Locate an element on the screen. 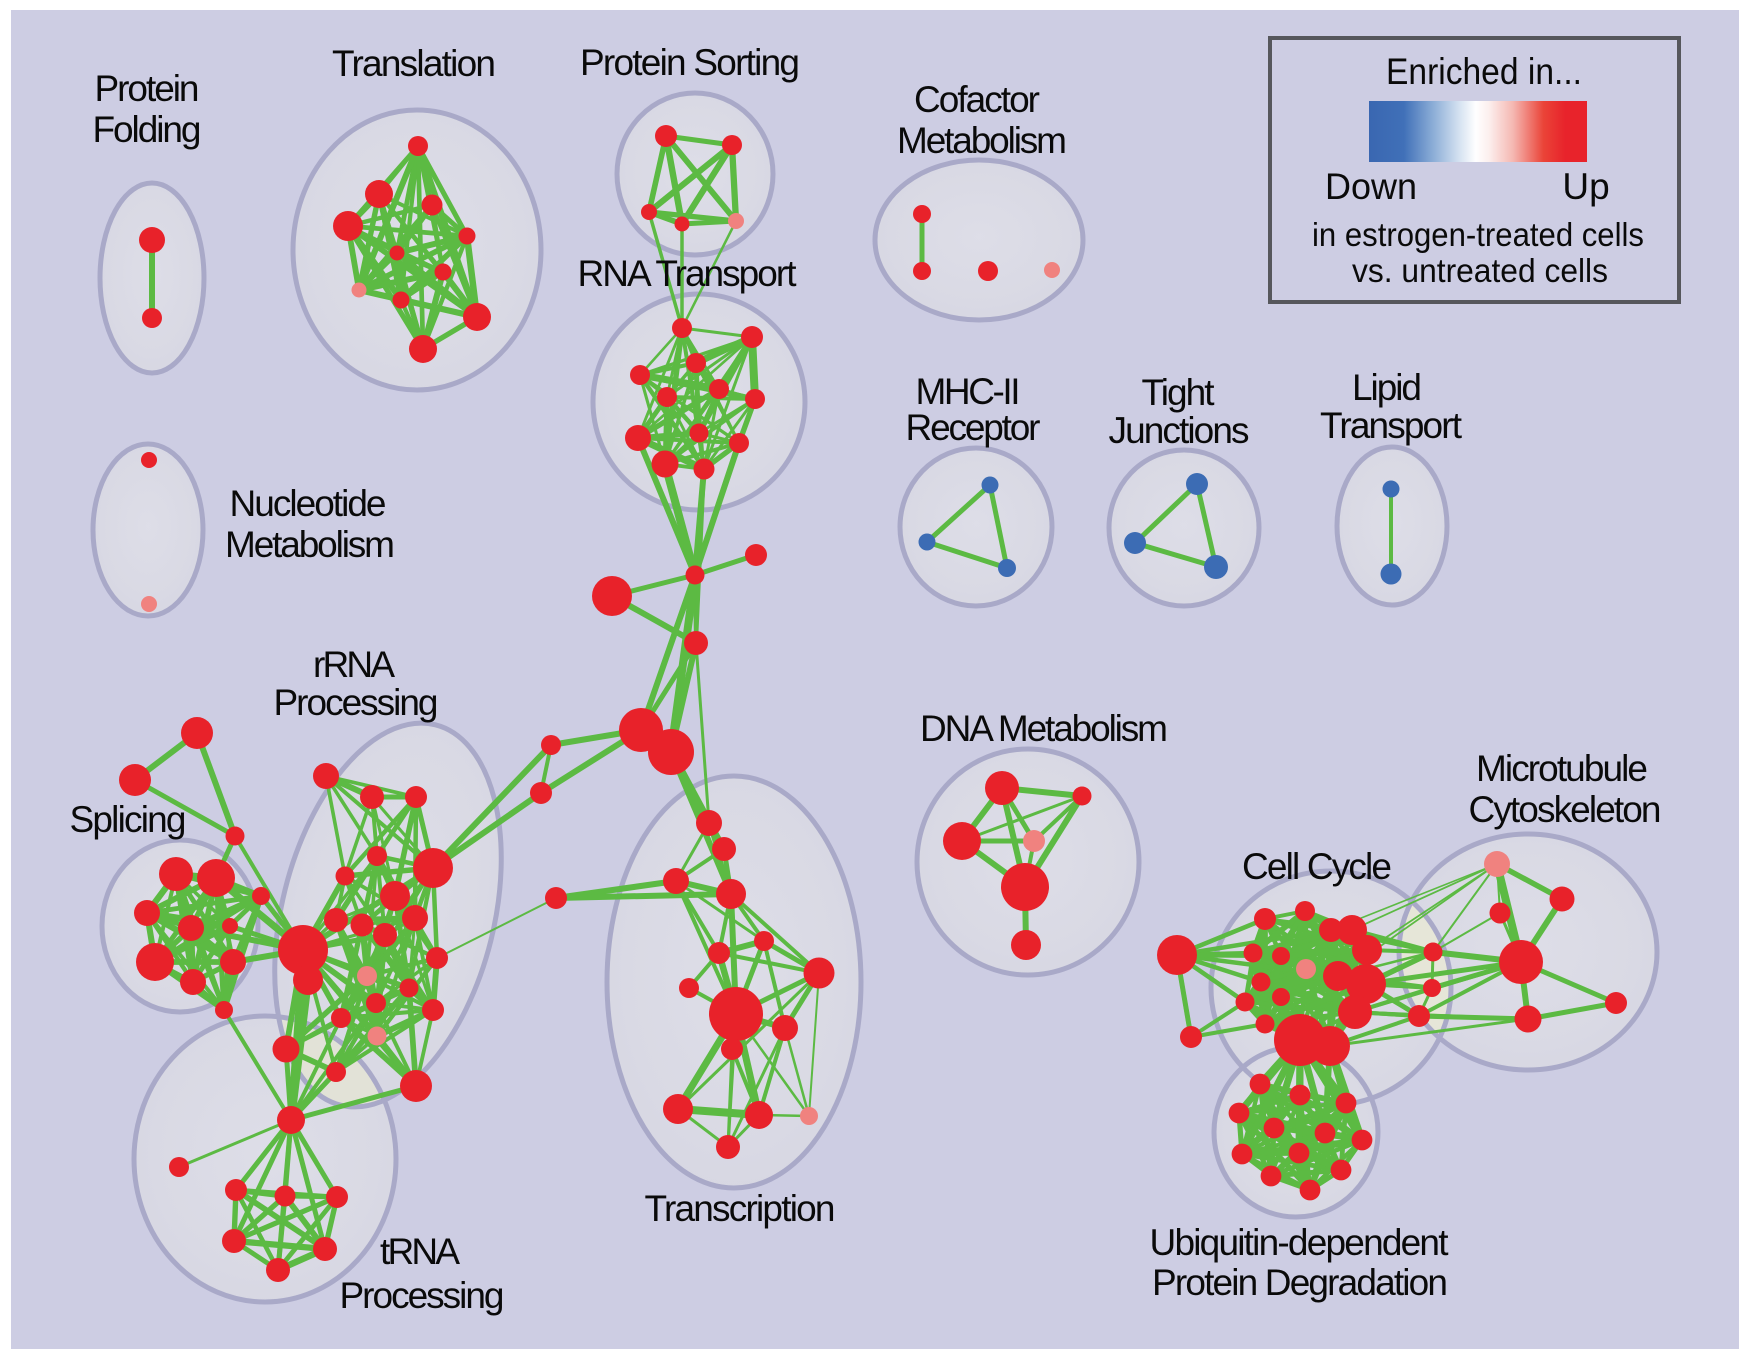 This screenshot has height=1360, width=1750. svg-text: RNA Transport is located at coordinates (688, 273).